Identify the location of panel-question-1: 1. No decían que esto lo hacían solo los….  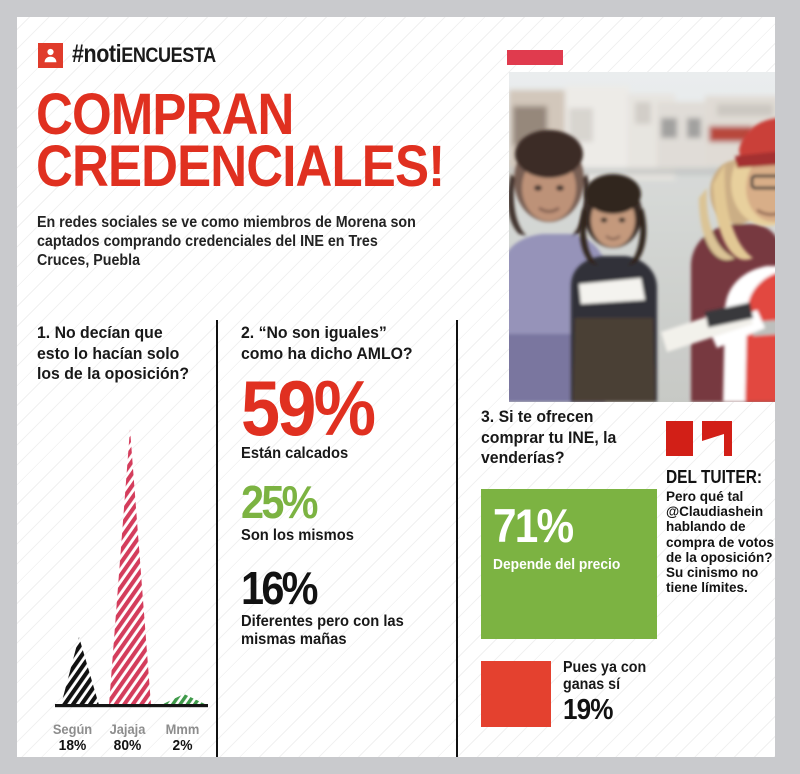
(122, 538).